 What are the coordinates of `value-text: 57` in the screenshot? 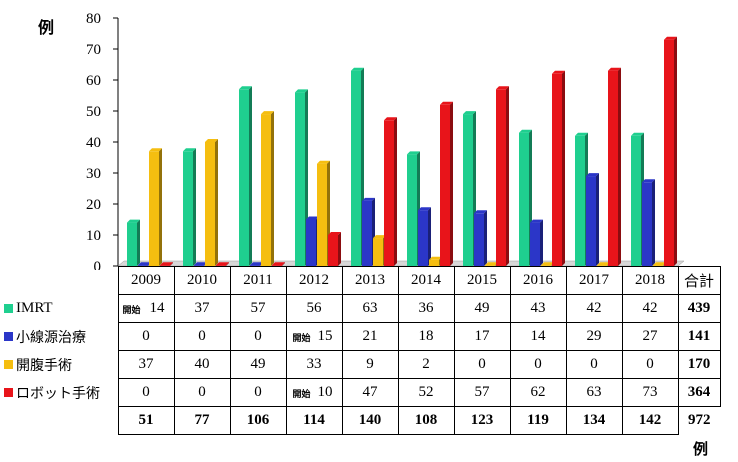 It's located at (258, 308).